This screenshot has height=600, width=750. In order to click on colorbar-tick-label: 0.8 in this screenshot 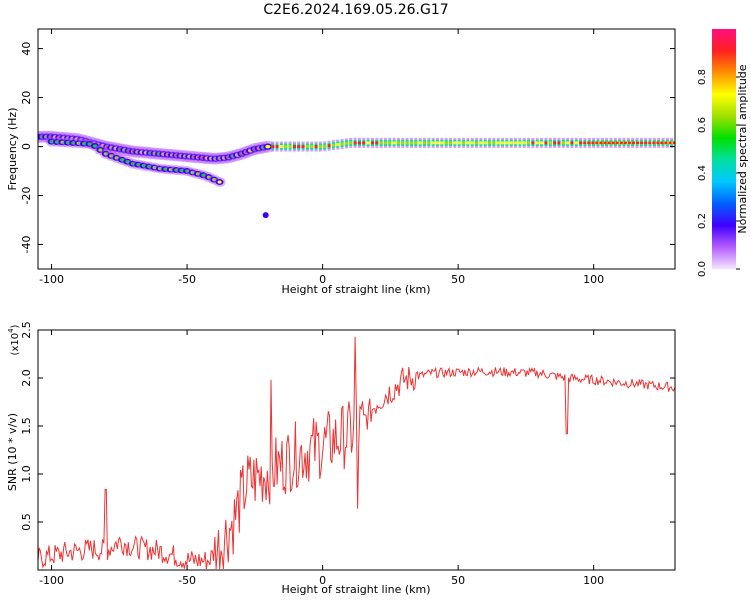, I will do `click(702, 77)`.